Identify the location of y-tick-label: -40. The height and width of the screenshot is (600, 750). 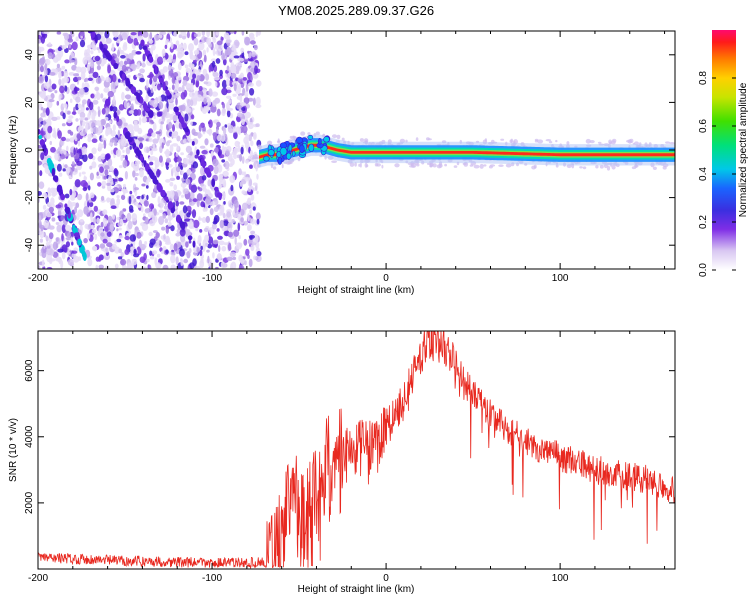
(29, 245).